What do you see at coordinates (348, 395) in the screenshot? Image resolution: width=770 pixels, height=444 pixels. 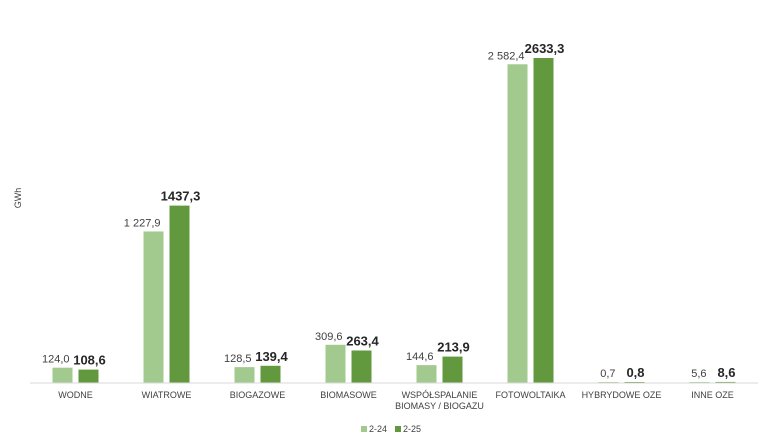 I see `category-label-3: BIOMASOWE` at bounding box center [348, 395].